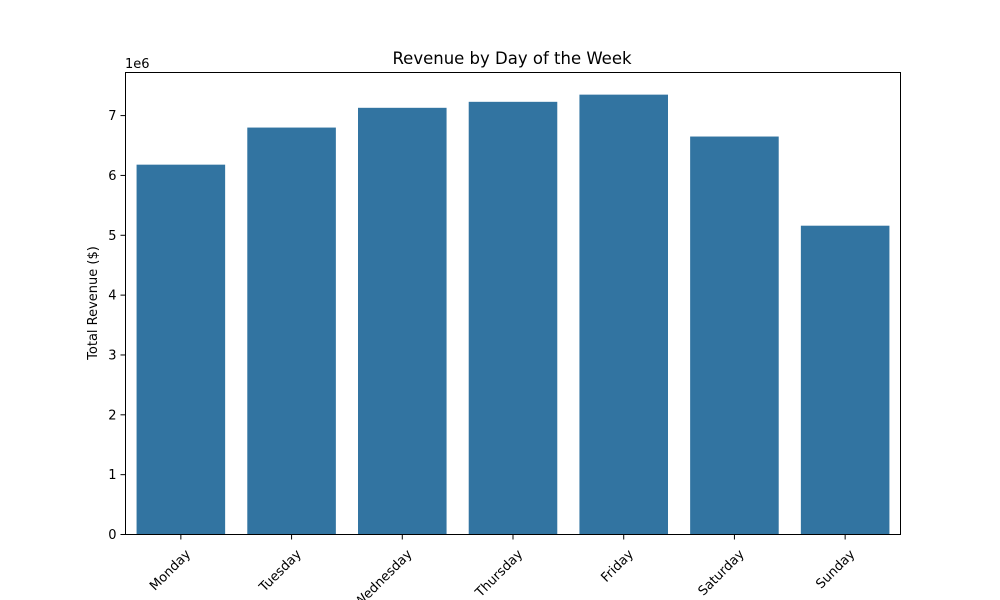 This screenshot has width=1000, height=600. I want to click on chart-title: Revenue by Day of the Week, so click(512, 58).